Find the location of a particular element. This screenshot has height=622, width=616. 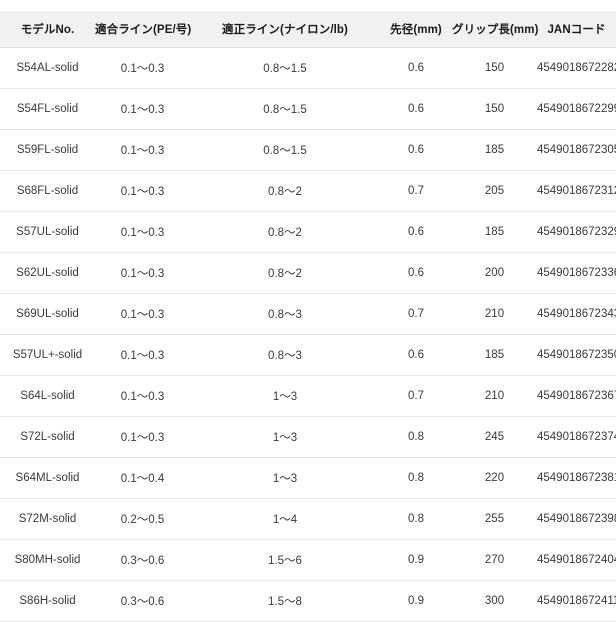

cell-model: S68FL-solid is located at coordinates (47, 191).